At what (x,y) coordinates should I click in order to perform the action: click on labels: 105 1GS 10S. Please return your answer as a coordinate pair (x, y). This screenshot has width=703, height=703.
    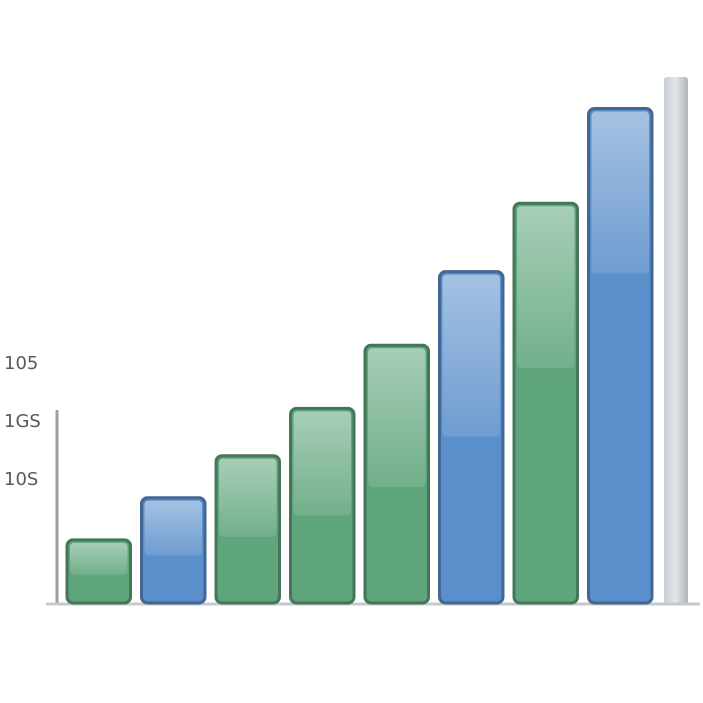
    Looking at the image, I should click on (22, 421).